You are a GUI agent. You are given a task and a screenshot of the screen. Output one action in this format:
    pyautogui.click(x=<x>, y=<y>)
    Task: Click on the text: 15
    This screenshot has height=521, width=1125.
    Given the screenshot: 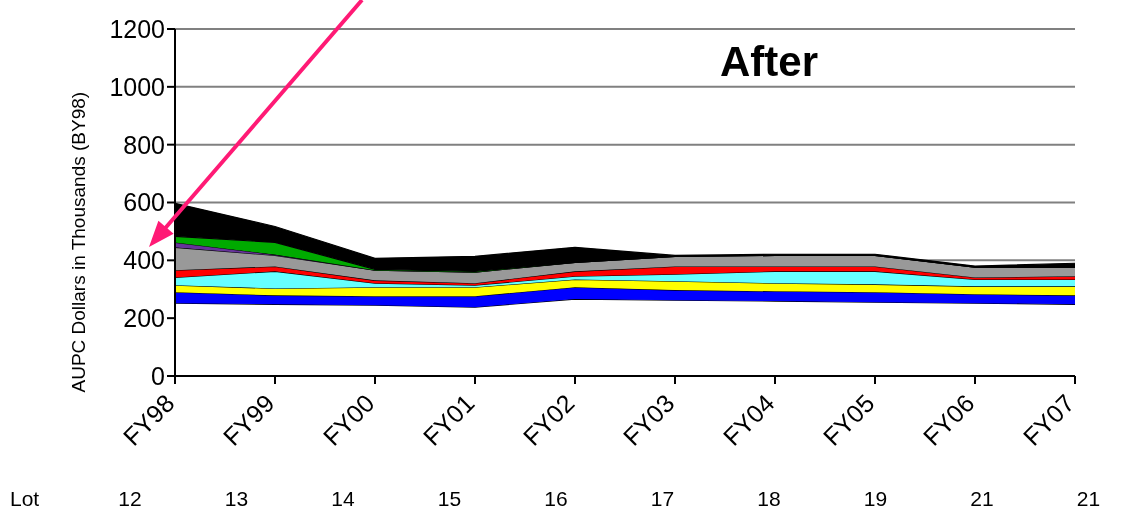 What is the action you would take?
    pyautogui.click(x=449, y=499)
    